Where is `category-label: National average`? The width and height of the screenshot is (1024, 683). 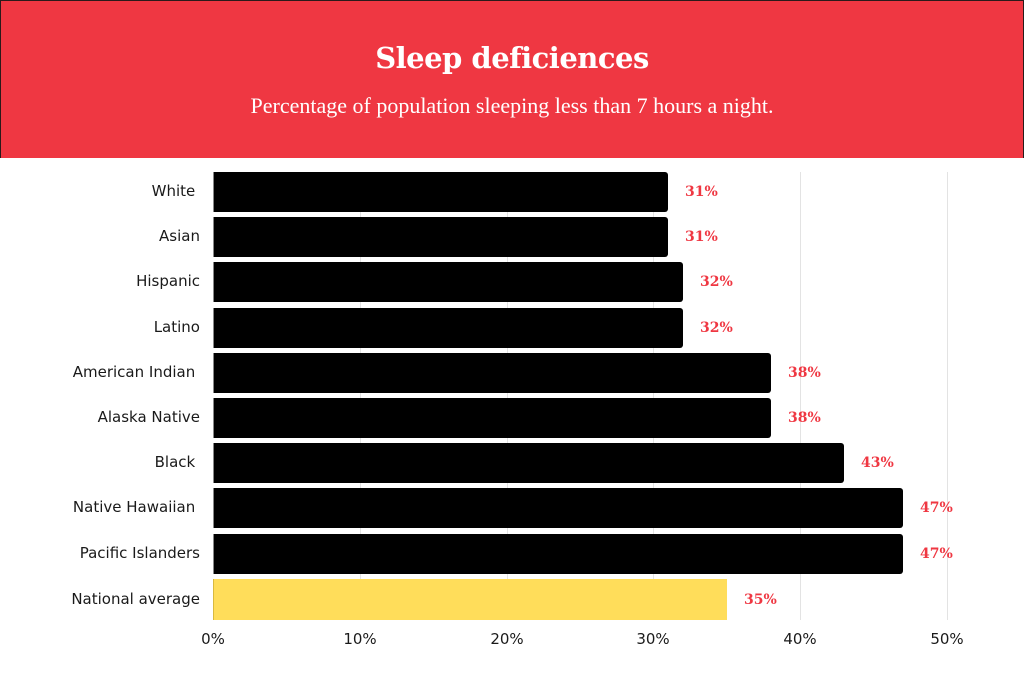 category-label: National average is located at coordinates (135, 598).